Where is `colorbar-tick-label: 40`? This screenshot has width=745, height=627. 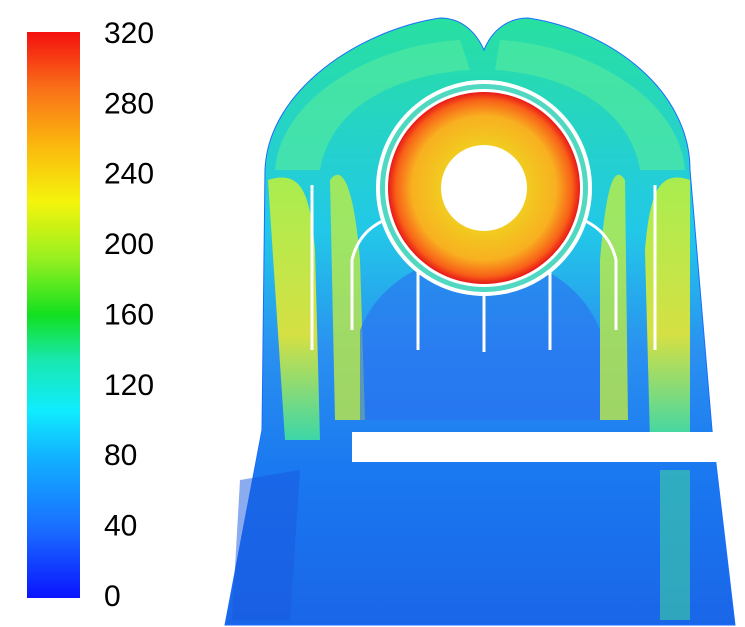
colorbar-tick-label: 40 is located at coordinates (120, 526).